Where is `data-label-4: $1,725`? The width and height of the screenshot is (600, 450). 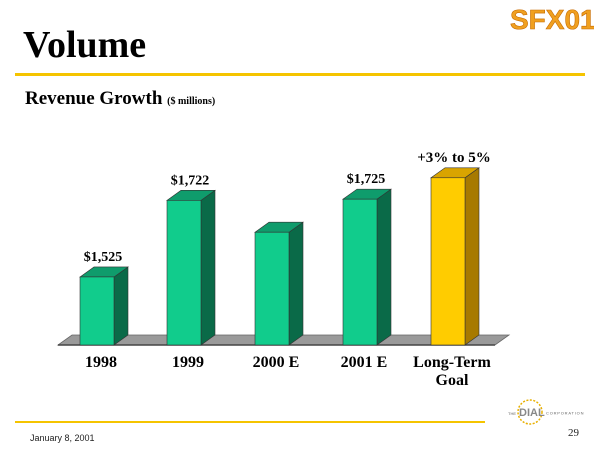
data-label-4: $1,725 is located at coordinates (366, 179).